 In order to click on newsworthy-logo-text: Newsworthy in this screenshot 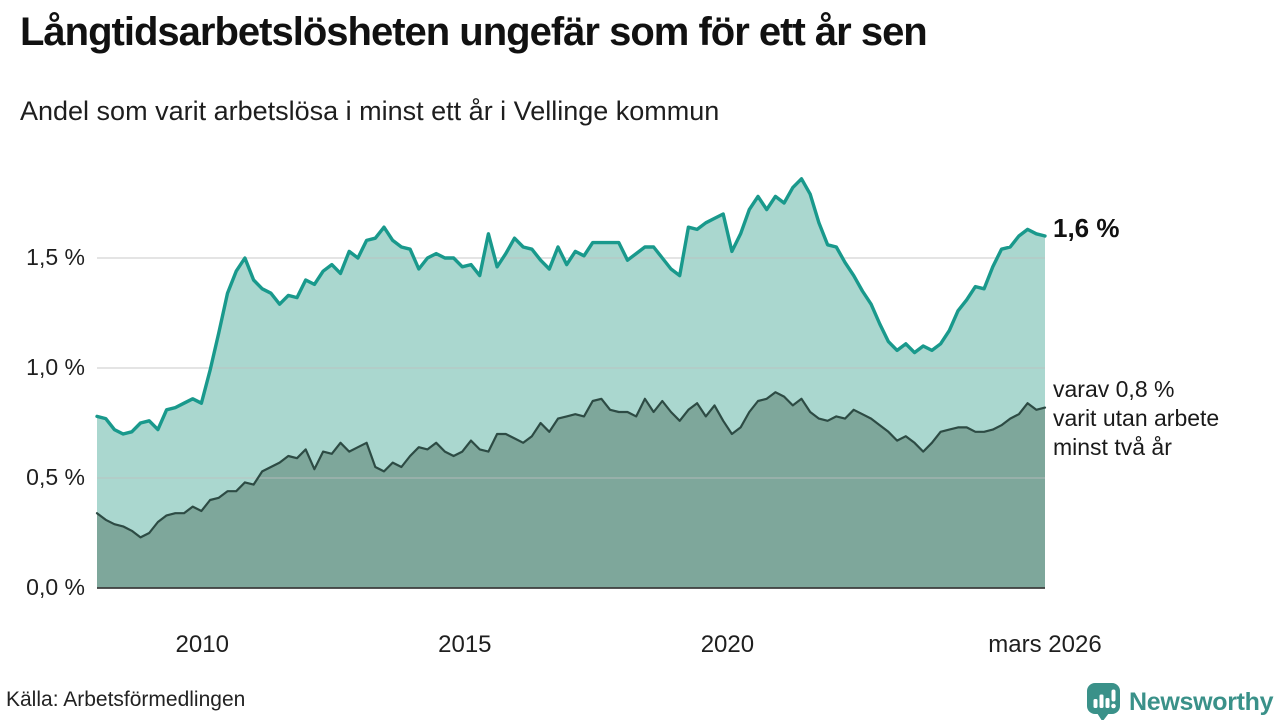, I will do `click(1201, 701)`.